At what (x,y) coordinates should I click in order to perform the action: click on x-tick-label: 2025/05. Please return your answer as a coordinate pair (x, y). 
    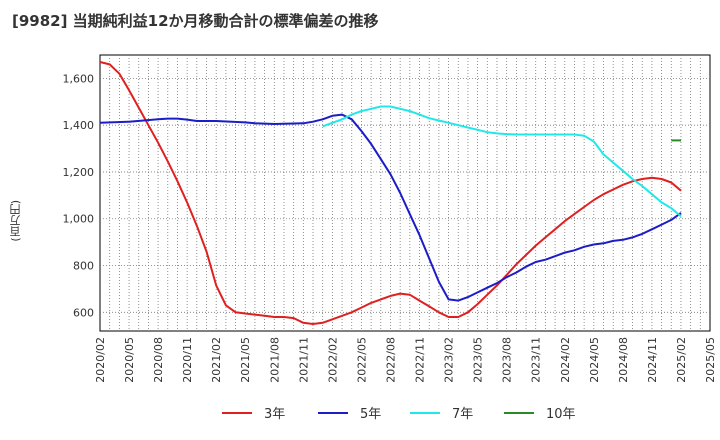
    Looking at the image, I should click on (710, 360).